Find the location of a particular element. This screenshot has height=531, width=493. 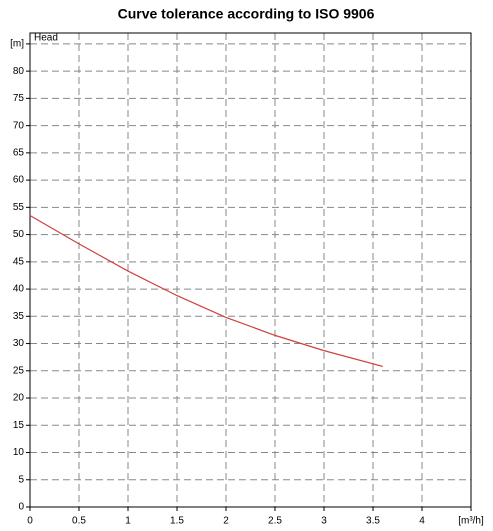

x-tick-label: 1 is located at coordinates (128, 521).